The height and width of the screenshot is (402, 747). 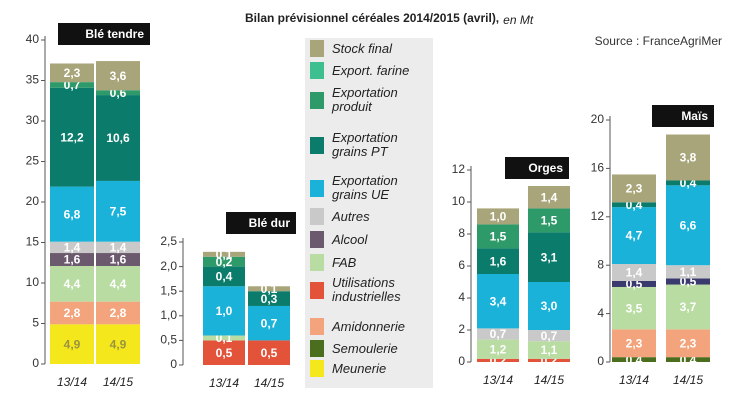 I want to click on data-label: 3,1, so click(x=549, y=257).